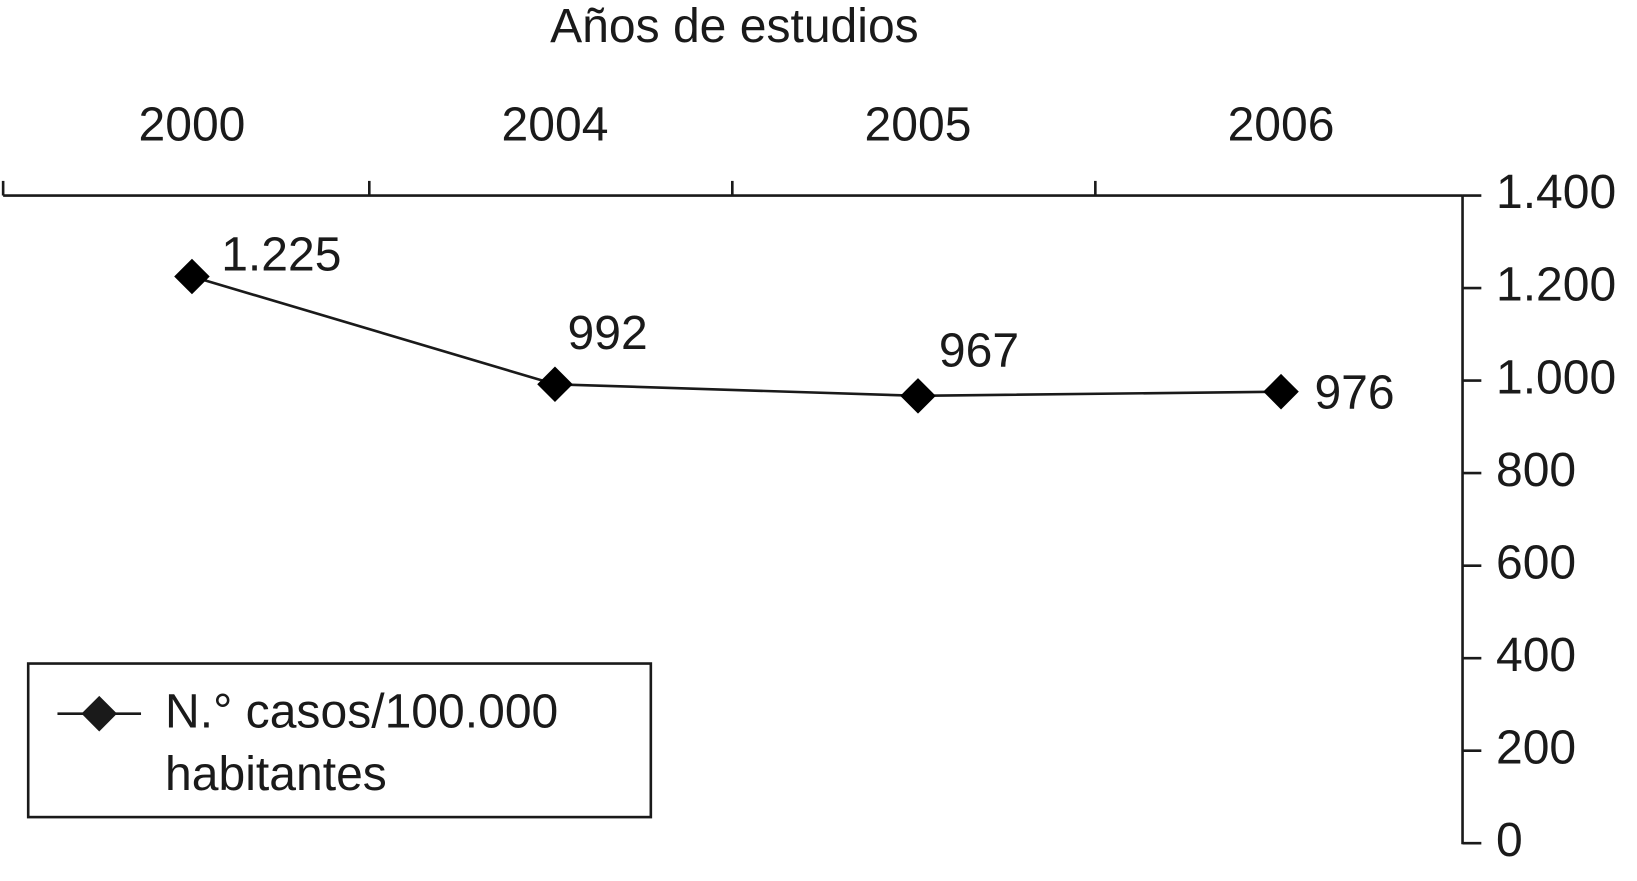 Image resolution: width=1637 pixels, height=881 pixels. Describe the element at coordinates (918, 124) in the screenshot. I see `x-tick-label: 2005` at that location.